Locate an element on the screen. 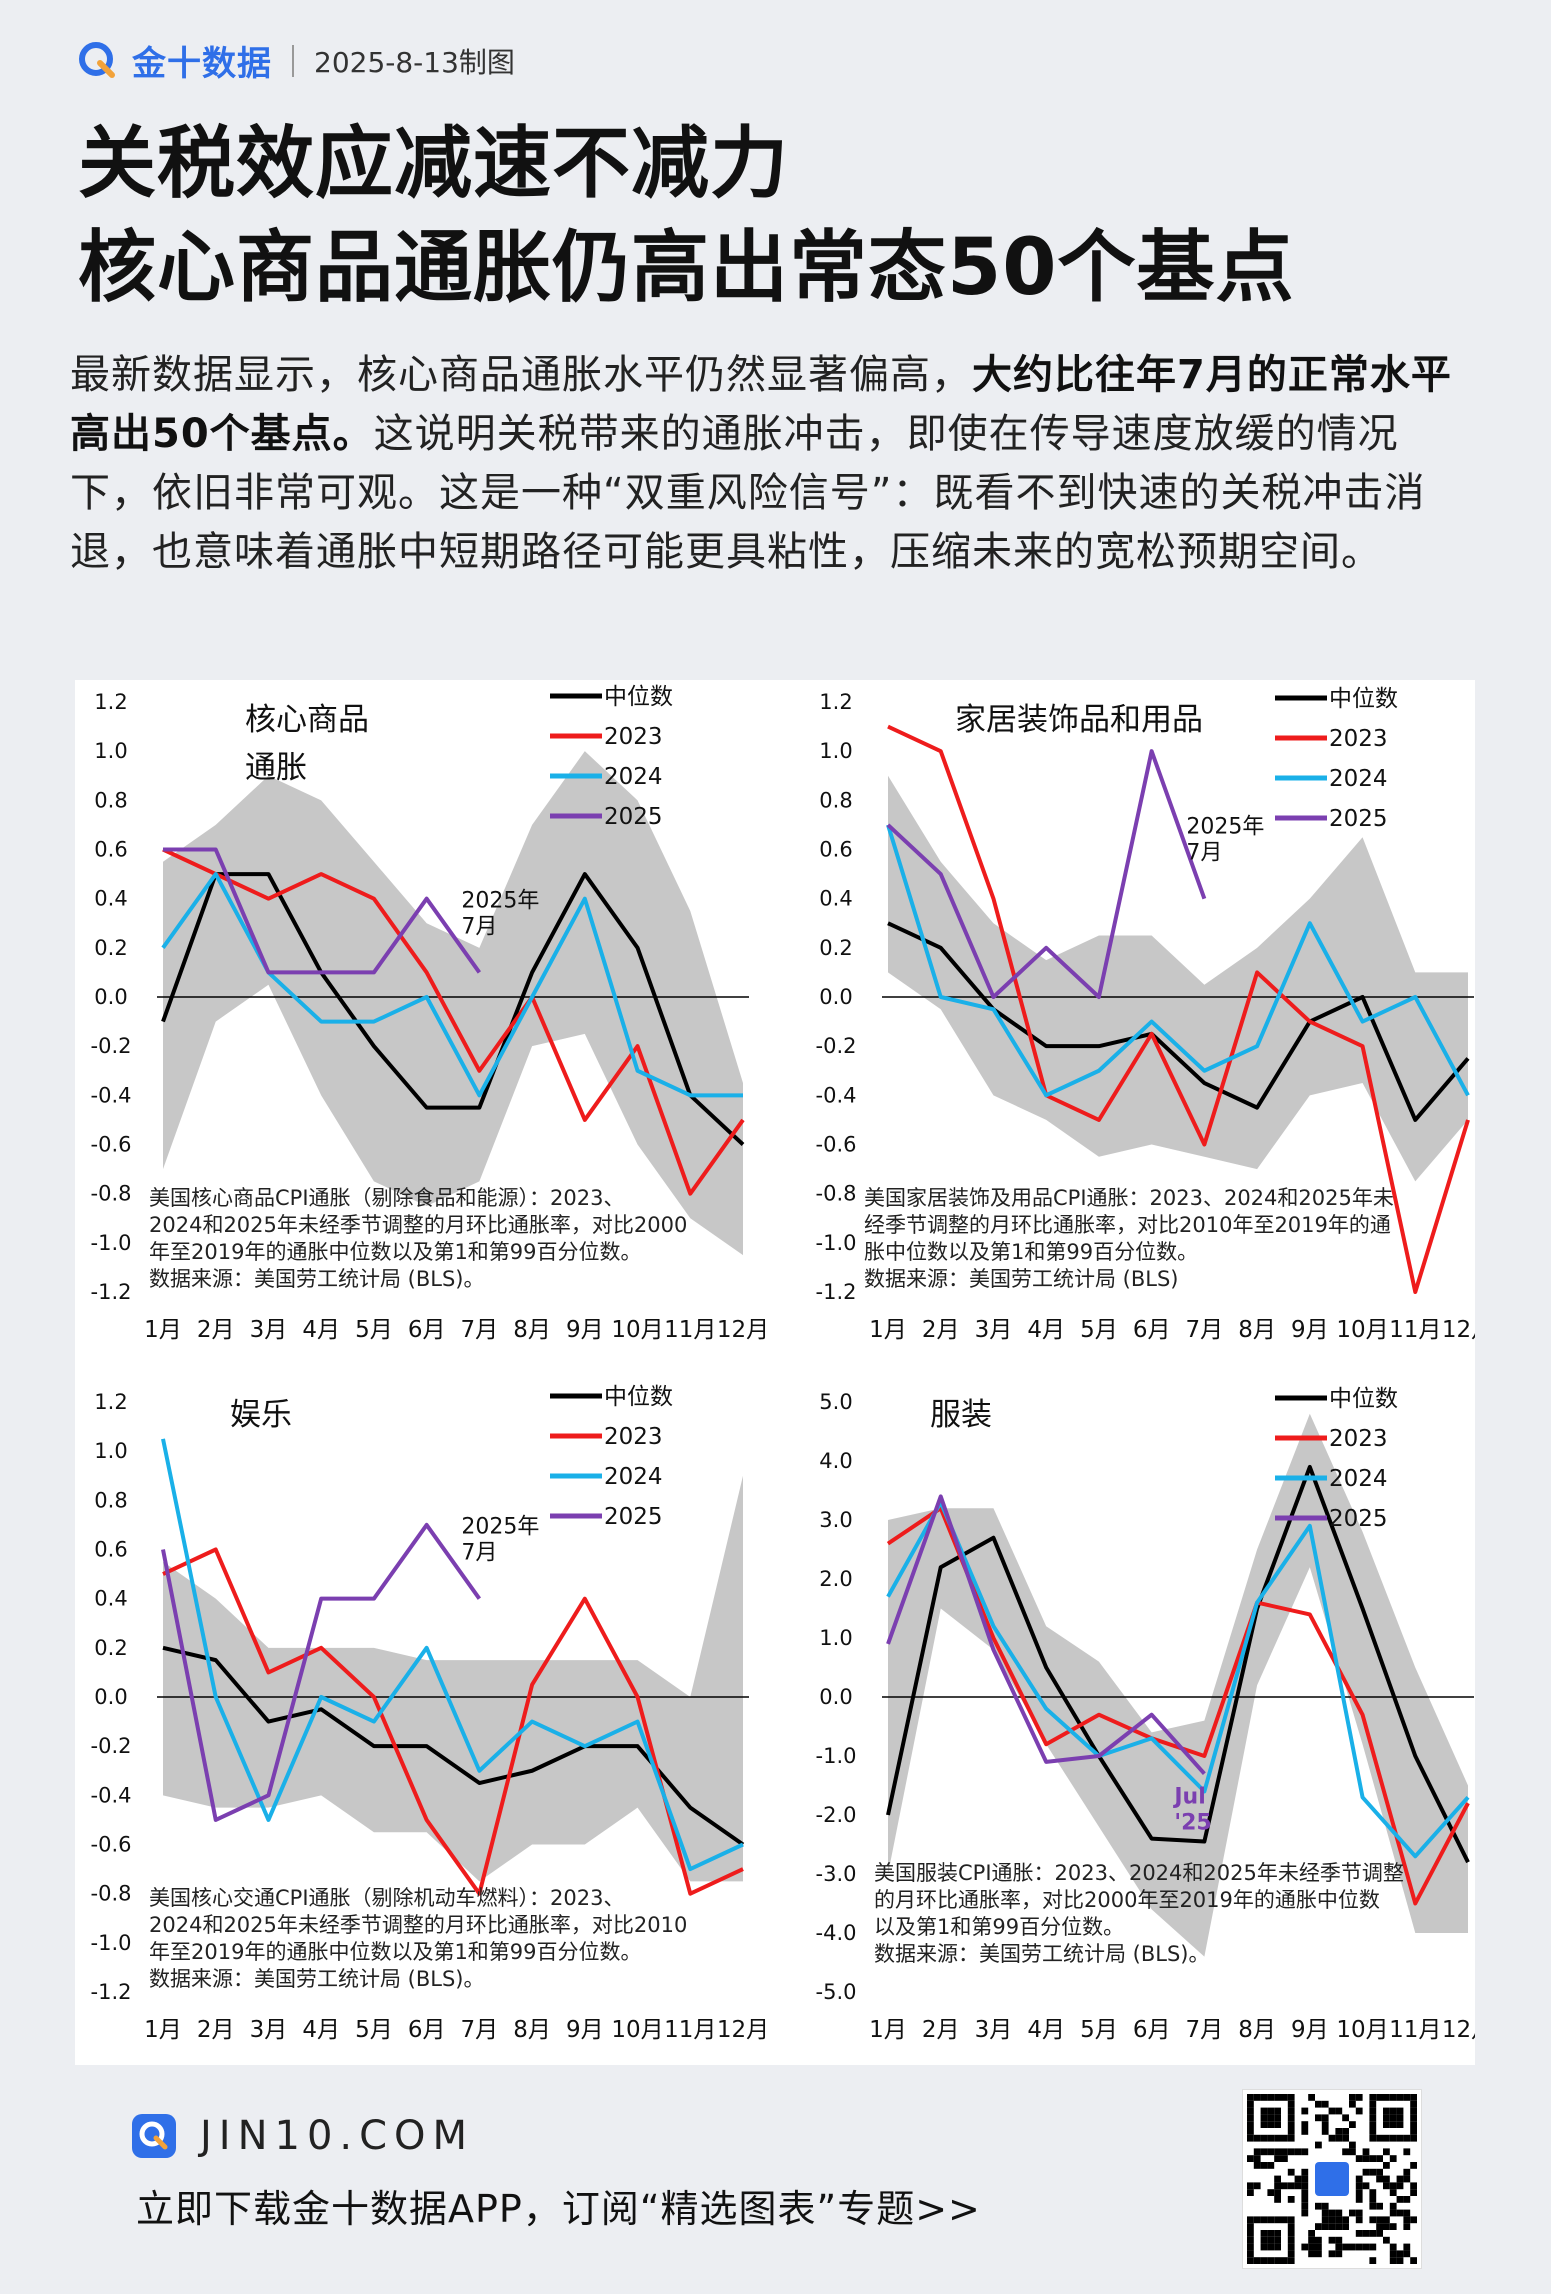 Image resolution: width=1551 pixels, height=2294 pixels. series-line-2024 is located at coordinates (1178, 1679).